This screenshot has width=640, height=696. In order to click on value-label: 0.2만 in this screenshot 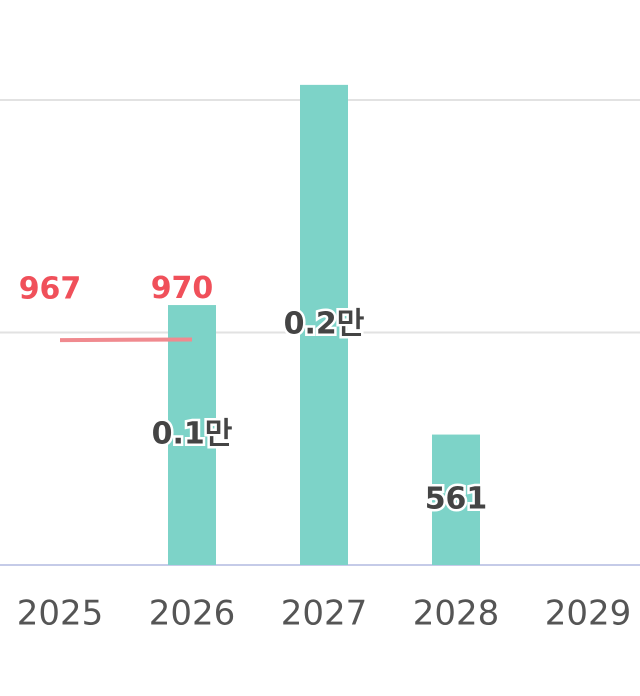, I will do `click(324, 323)`.